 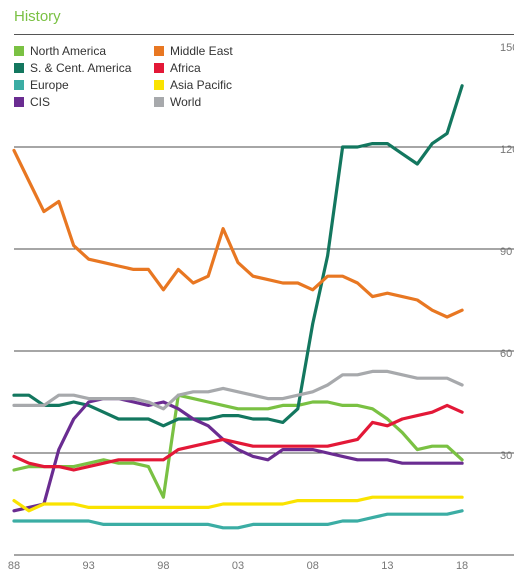 What do you see at coordinates (89, 565) in the screenshot?
I see `x-tick-label: 93` at bounding box center [89, 565].